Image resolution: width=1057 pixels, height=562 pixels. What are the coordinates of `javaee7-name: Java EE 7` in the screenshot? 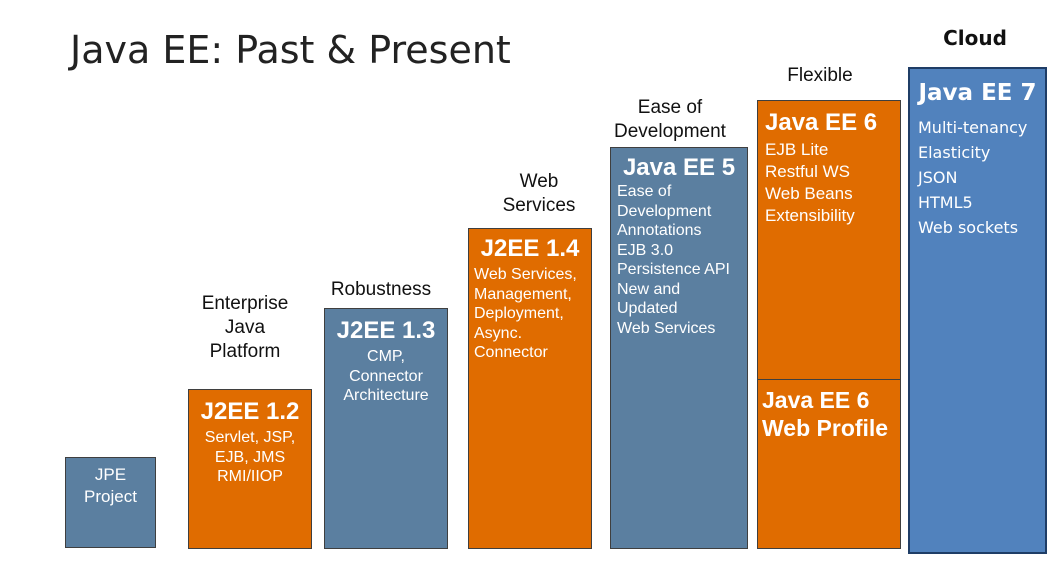 It's located at (977, 93).